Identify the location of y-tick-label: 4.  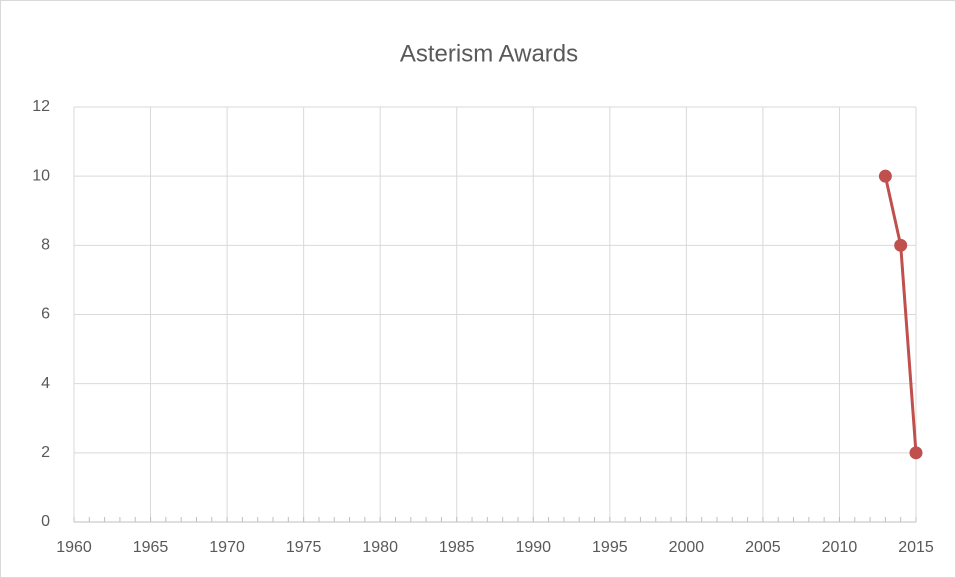
(45, 383).